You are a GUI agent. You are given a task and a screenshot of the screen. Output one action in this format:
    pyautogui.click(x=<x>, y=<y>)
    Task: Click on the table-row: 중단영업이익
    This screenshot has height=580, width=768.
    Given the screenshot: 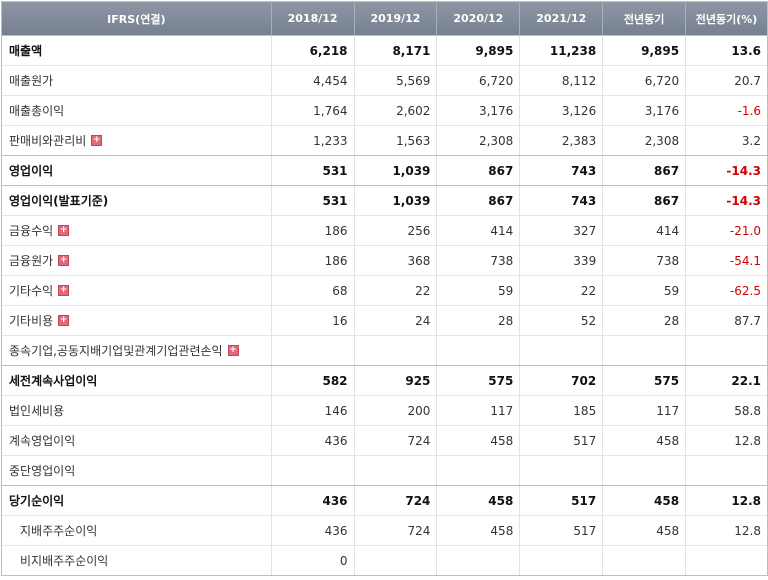 What is the action you would take?
    pyautogui.click(x=384, y=470)
    